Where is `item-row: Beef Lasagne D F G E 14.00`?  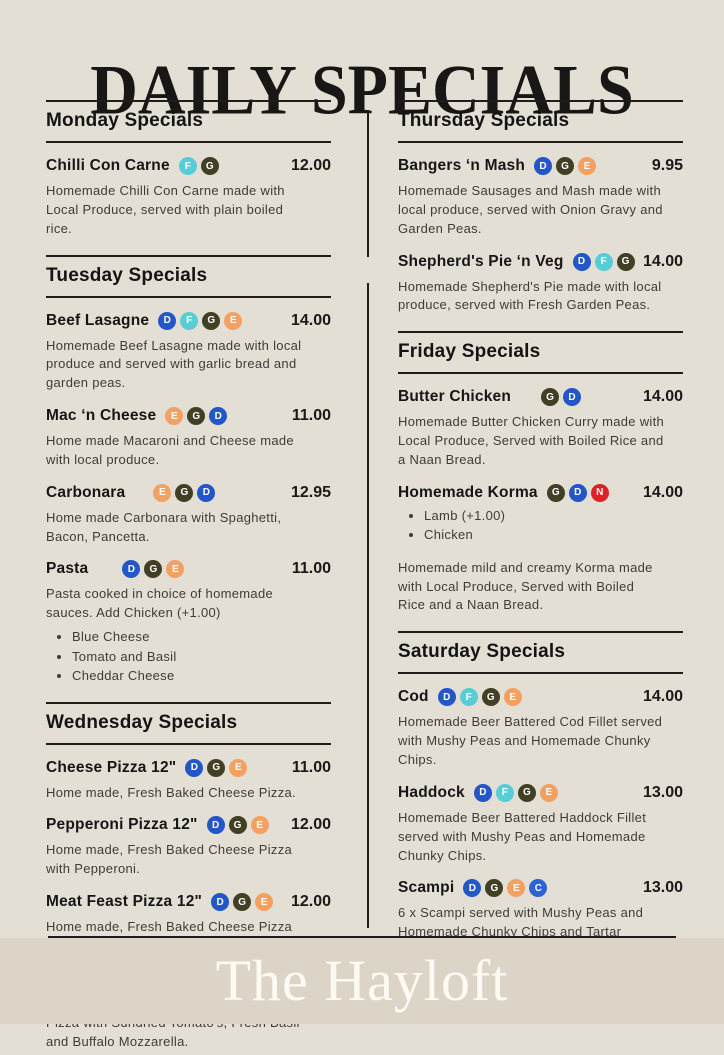
item-row: Beef Lasagne D F G E 14.00 is located at coordinates (188, 320).